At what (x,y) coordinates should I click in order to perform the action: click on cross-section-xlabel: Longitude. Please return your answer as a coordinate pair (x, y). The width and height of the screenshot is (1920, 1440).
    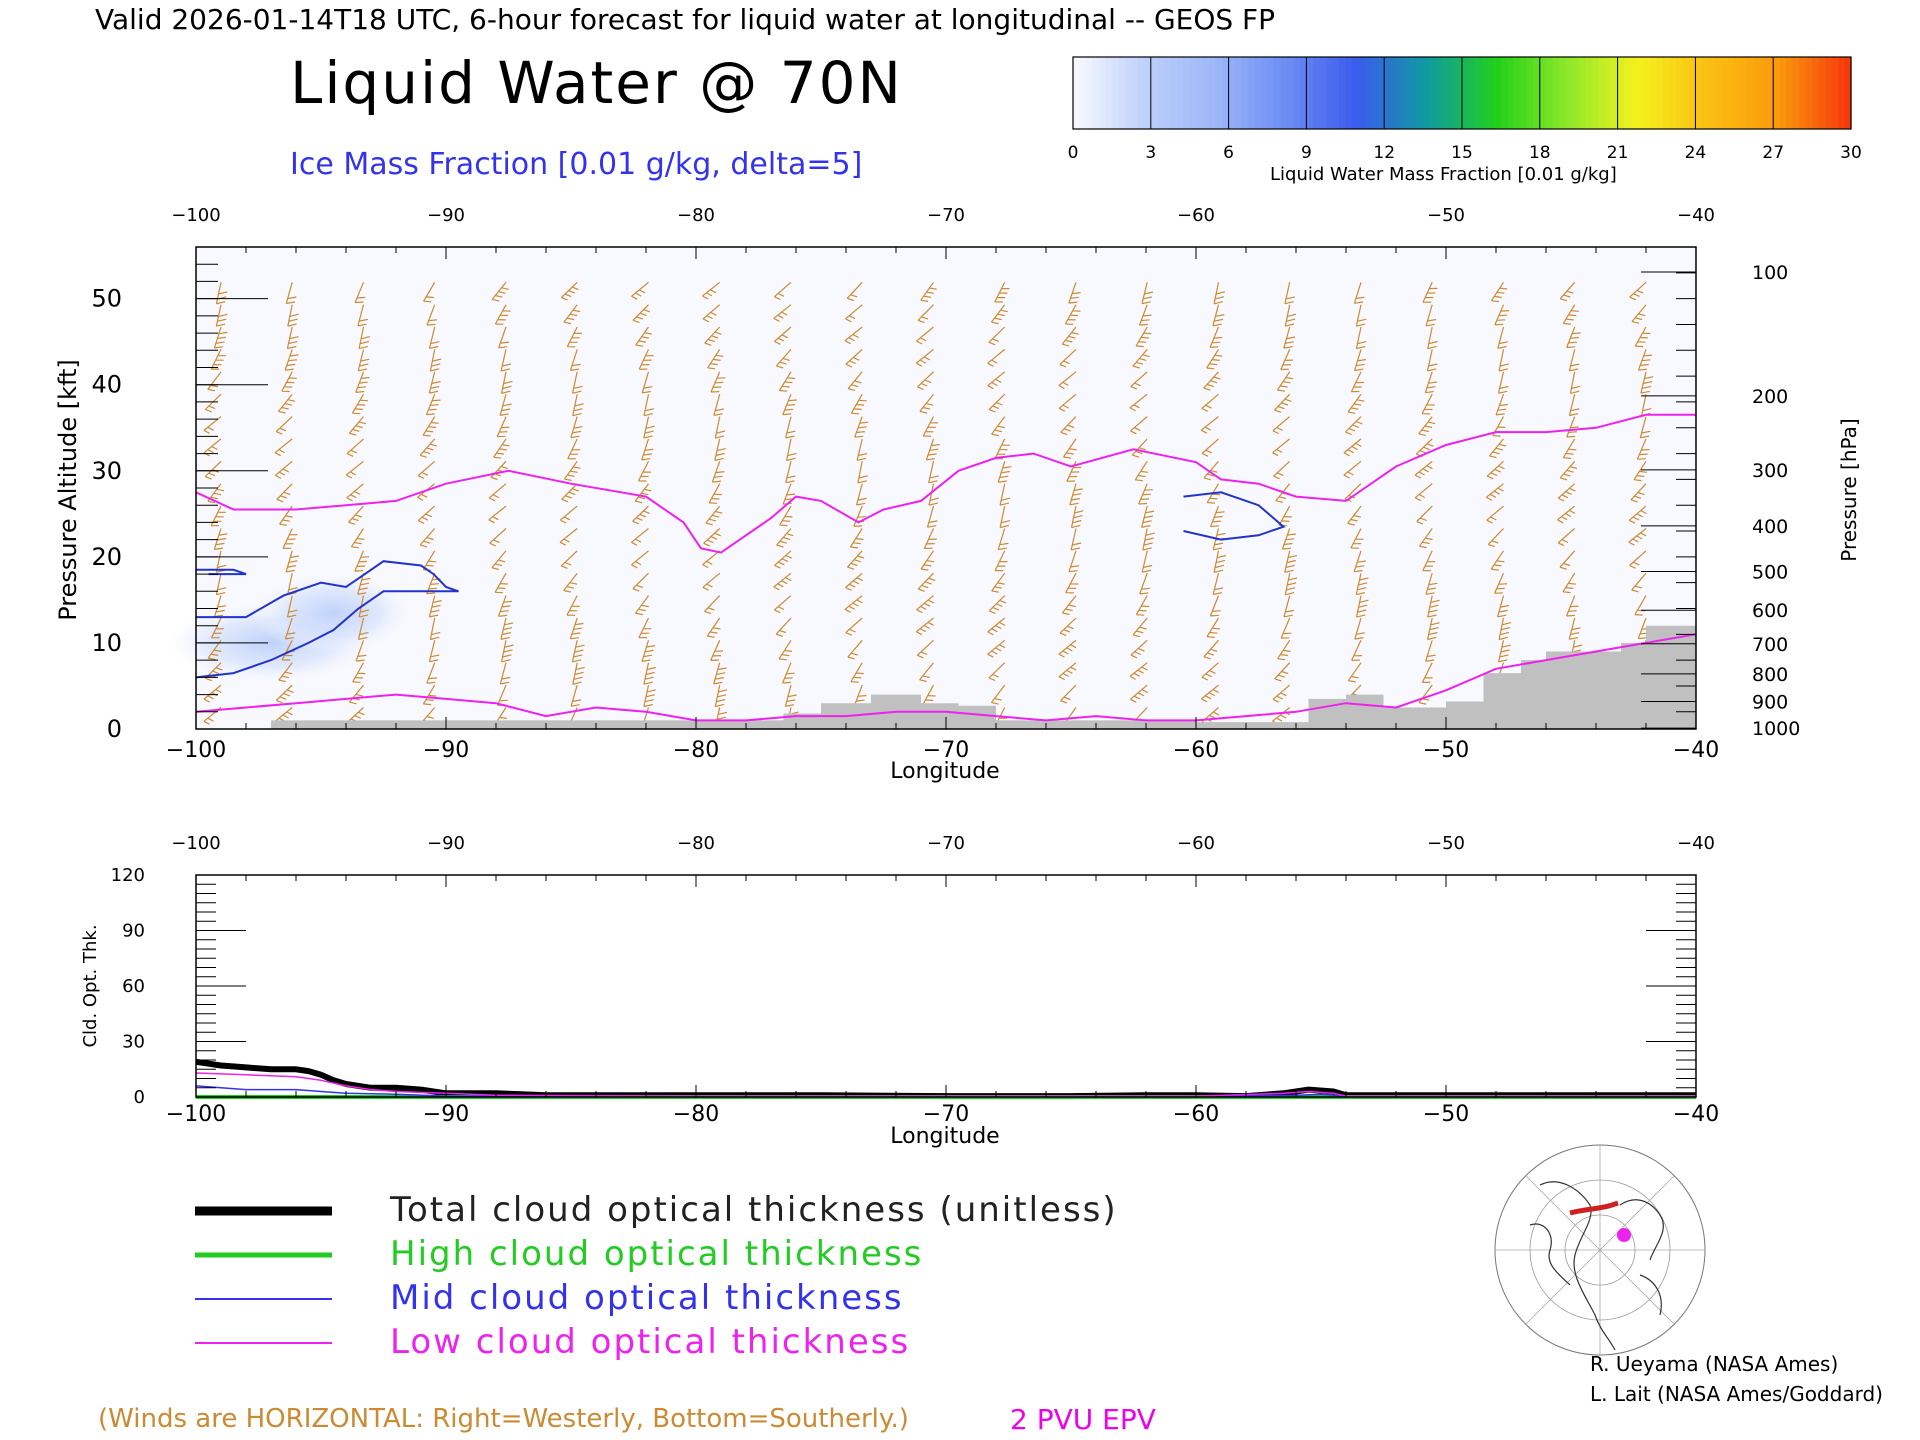
    Looking at the image, I should click on (944, 771).